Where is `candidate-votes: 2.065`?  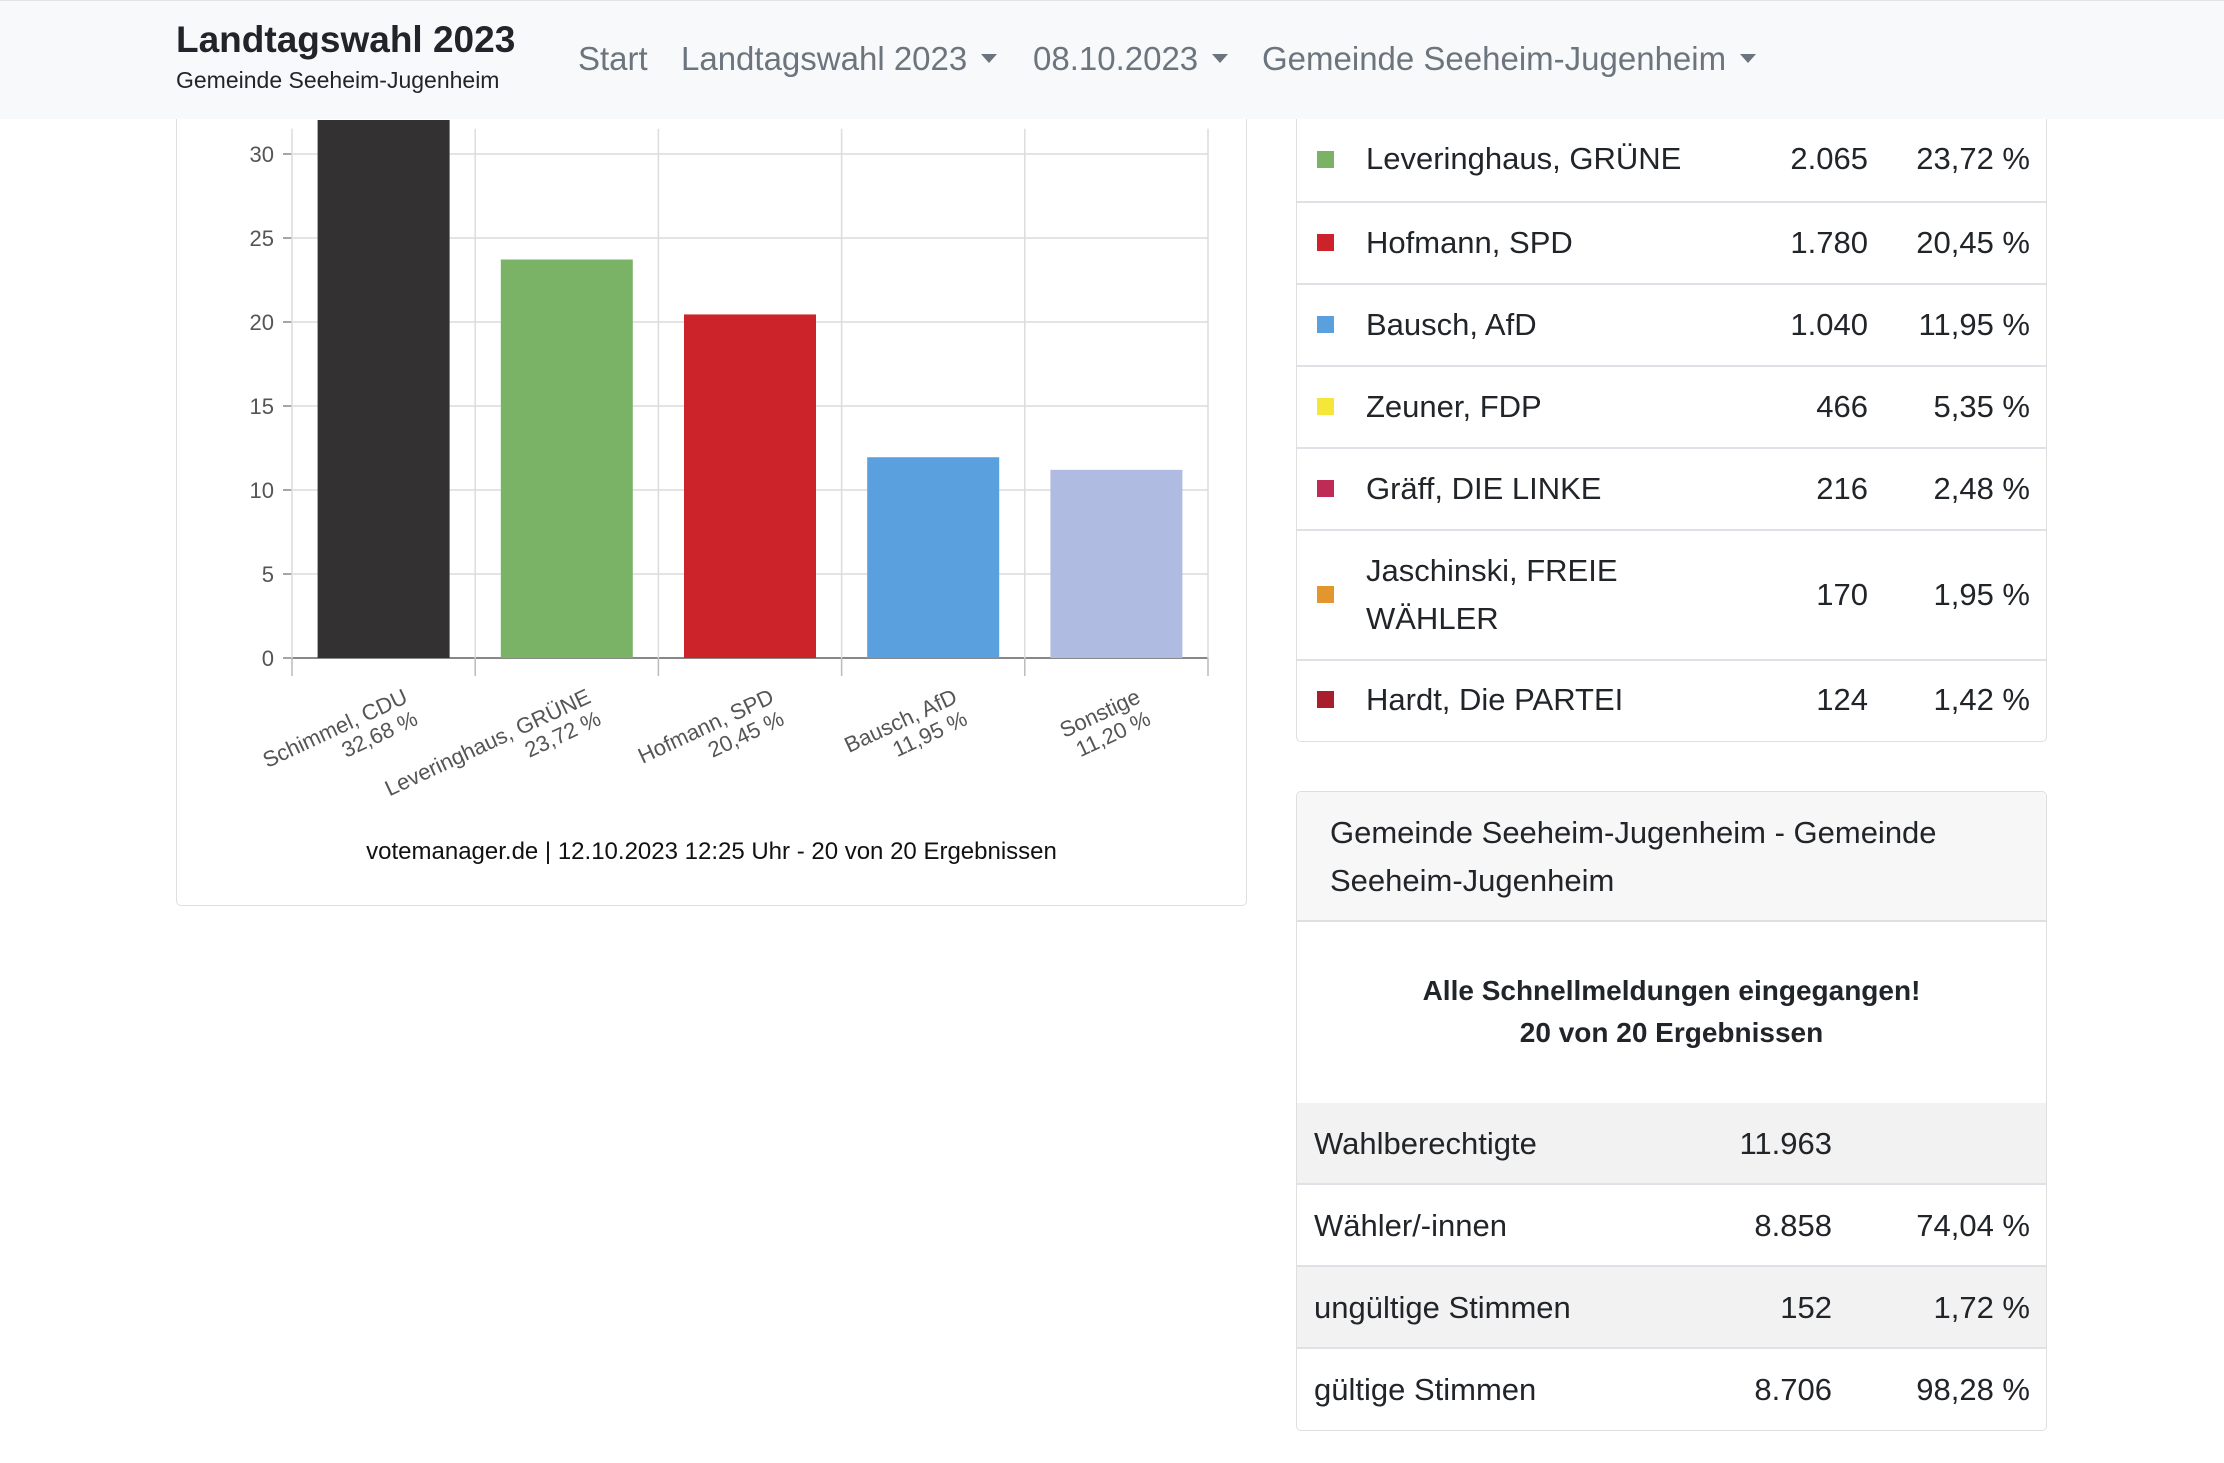 candidate-votes: 2.065 is located at coordinates (1829, 158).